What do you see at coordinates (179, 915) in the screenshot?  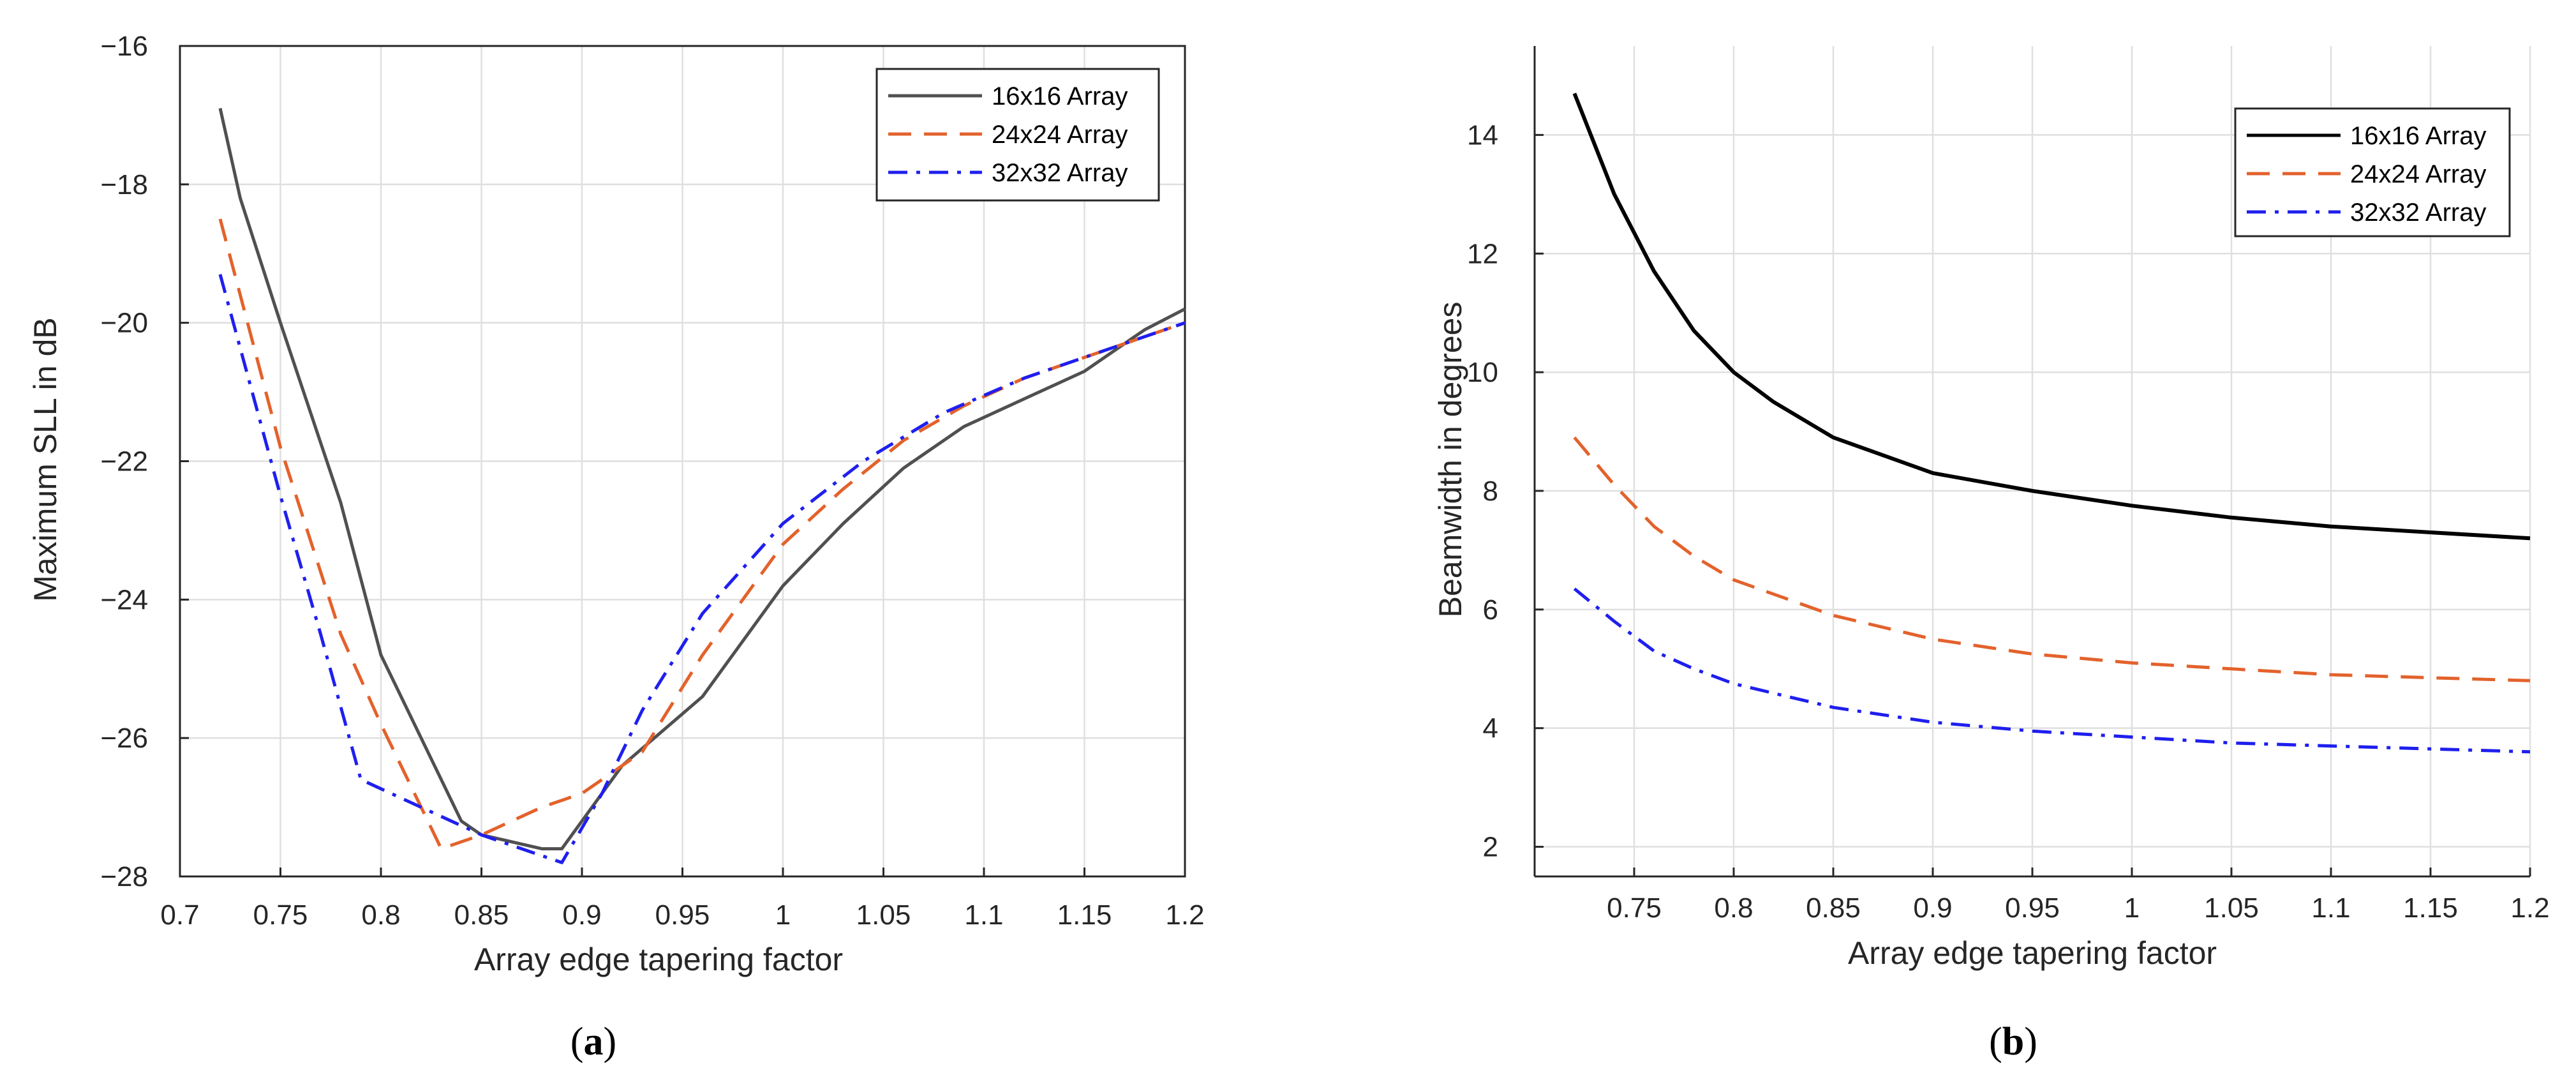 I see `x-tick-label: 0.7` at bounding box center [179, 915].